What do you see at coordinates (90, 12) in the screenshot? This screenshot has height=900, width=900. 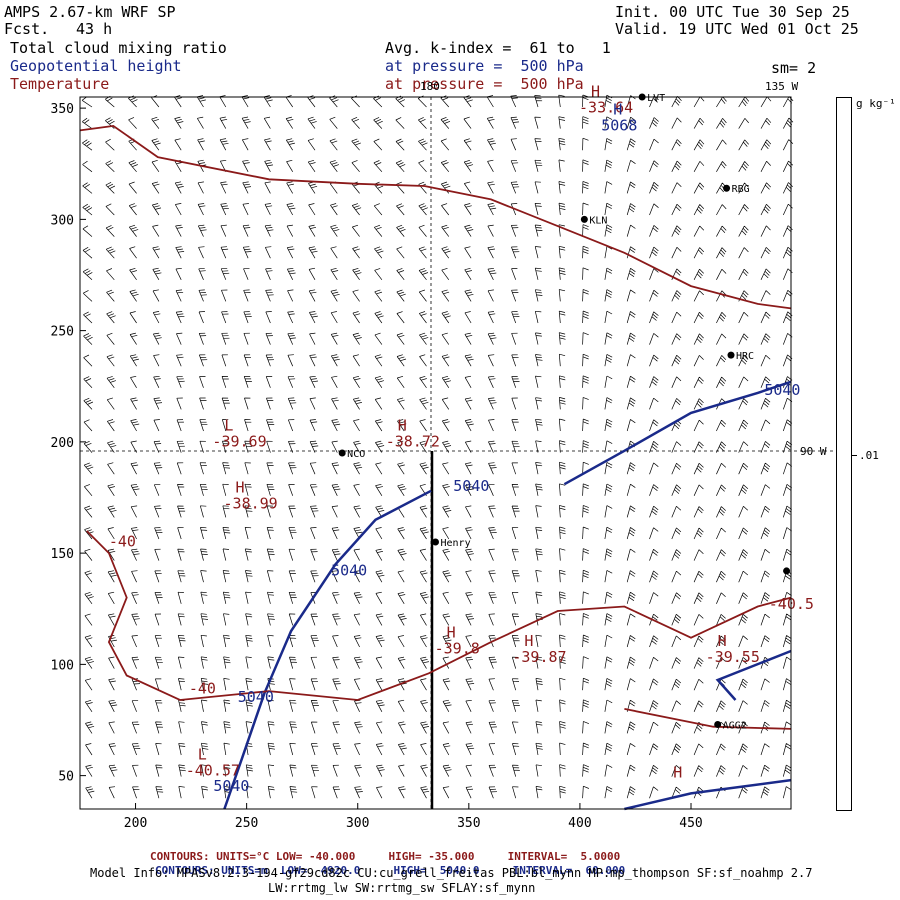 I see `model-title: AMPS 2.67-km WRF SP` at bounding box center [90, 12].